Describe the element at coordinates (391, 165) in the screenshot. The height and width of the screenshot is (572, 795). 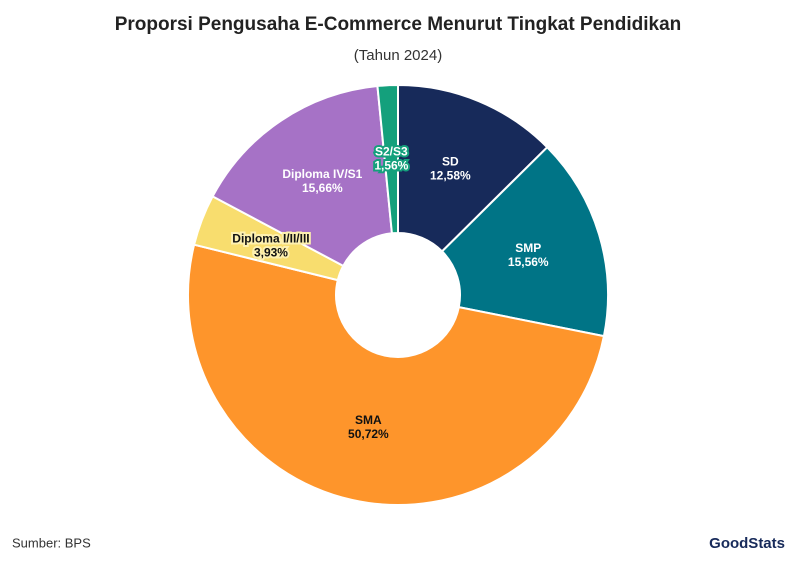
I see `slice-value-label: 1,56%` at that location.